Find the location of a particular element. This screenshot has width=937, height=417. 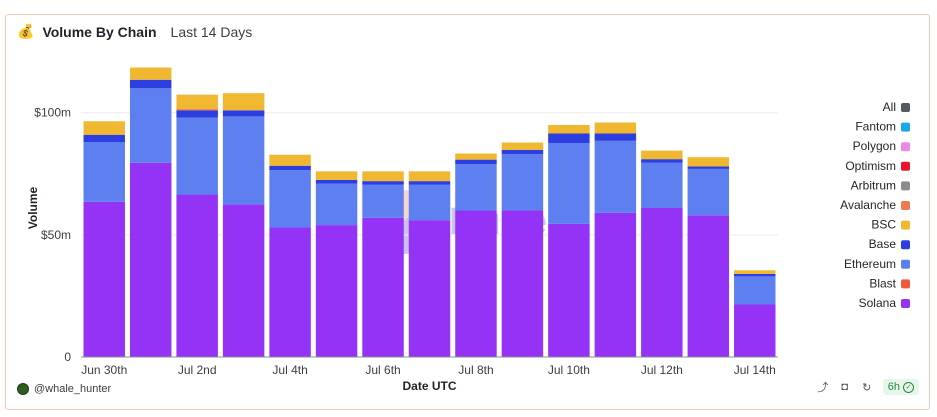

author-attribution: @whale_hunter is located at coordinates (64, 389).